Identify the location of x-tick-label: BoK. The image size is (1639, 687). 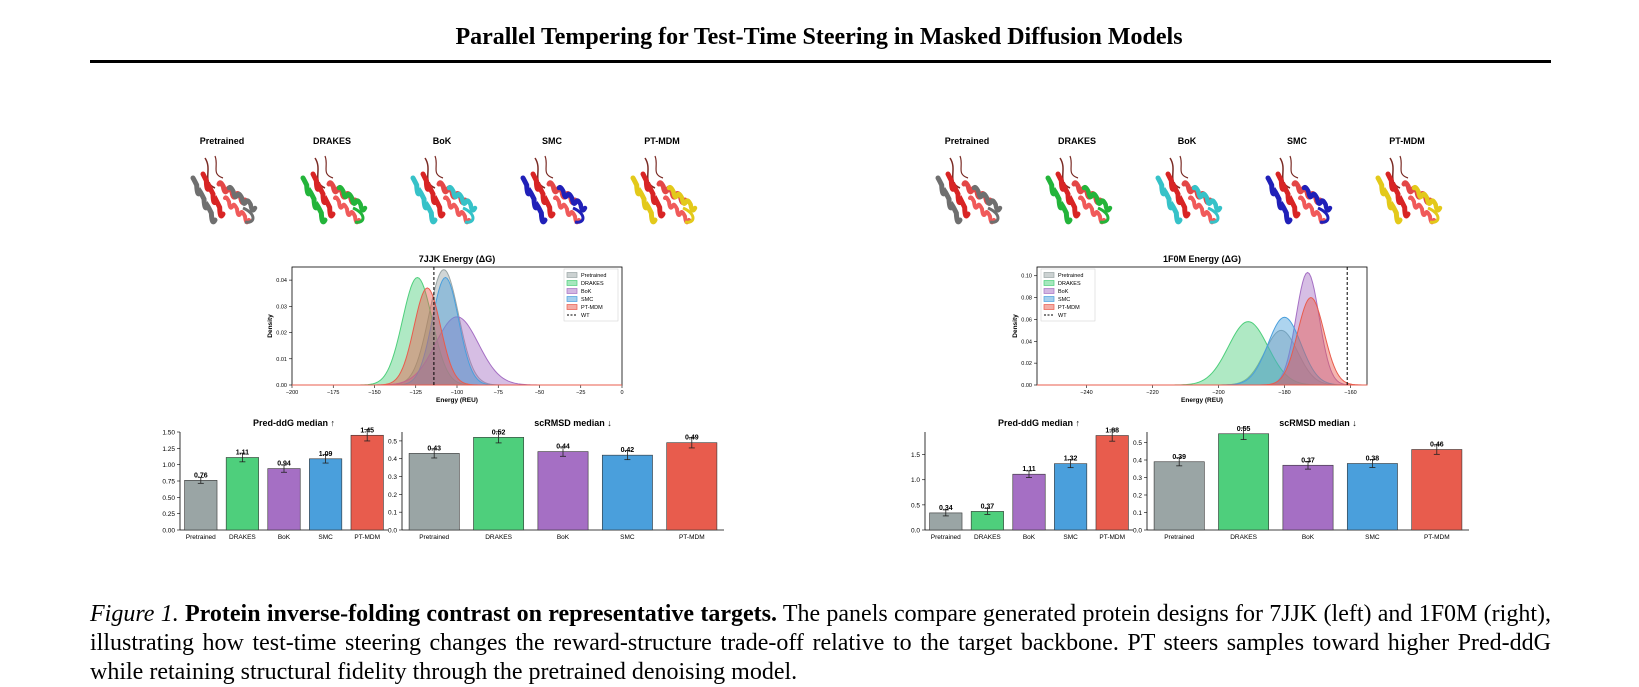
(1029, 537).